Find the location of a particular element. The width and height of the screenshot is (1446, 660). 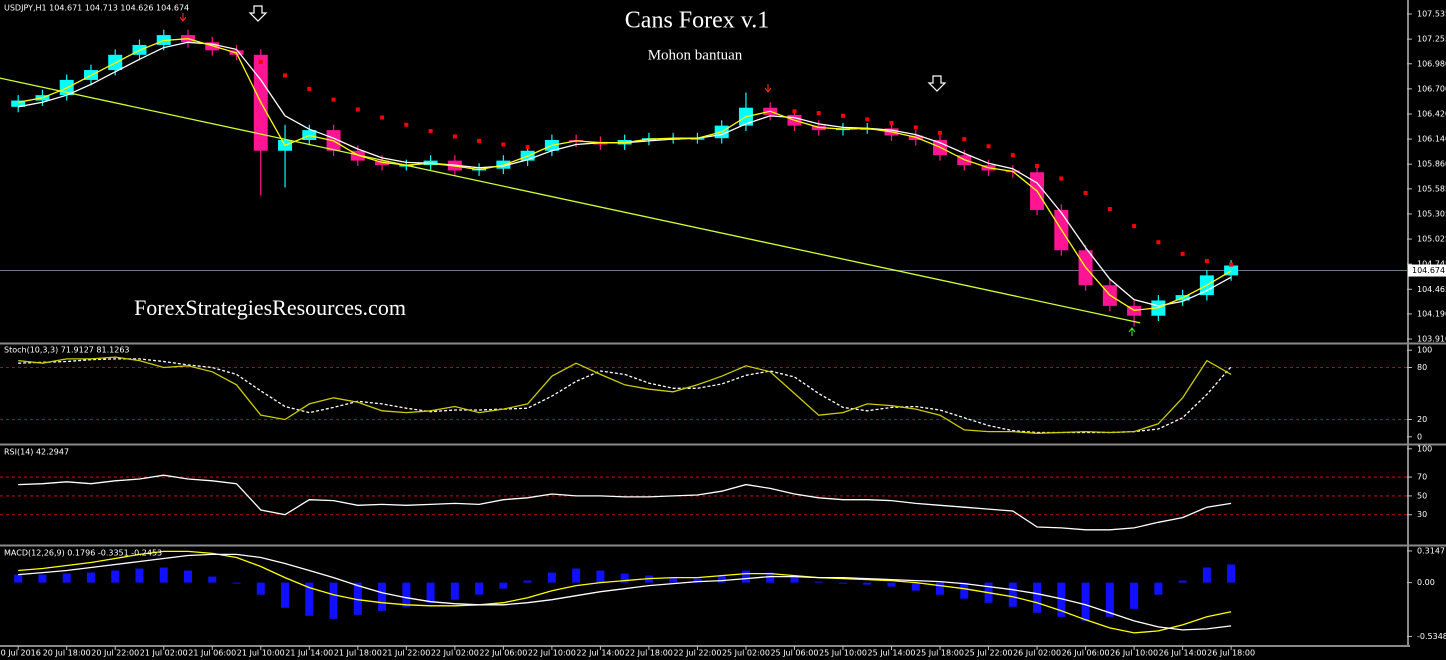

y-tick-label: 20 is located at coordinates (1422, 419).